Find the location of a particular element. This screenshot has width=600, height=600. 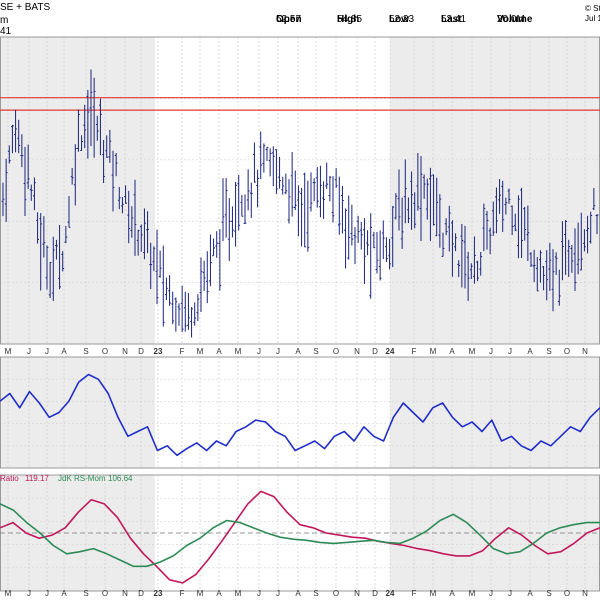

stat-low-value: 52.23 is located at coordinates (402, 19).